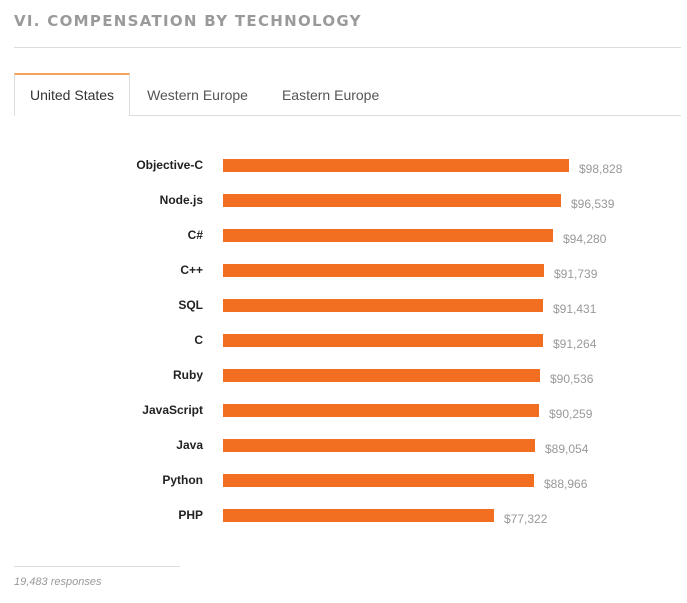 This screenshot has width=687, height=603. What do you see at coordinates (182, 200) in the screenshot?
I see `category-label-node-js: Node.js` at bounding box center [182, 200].